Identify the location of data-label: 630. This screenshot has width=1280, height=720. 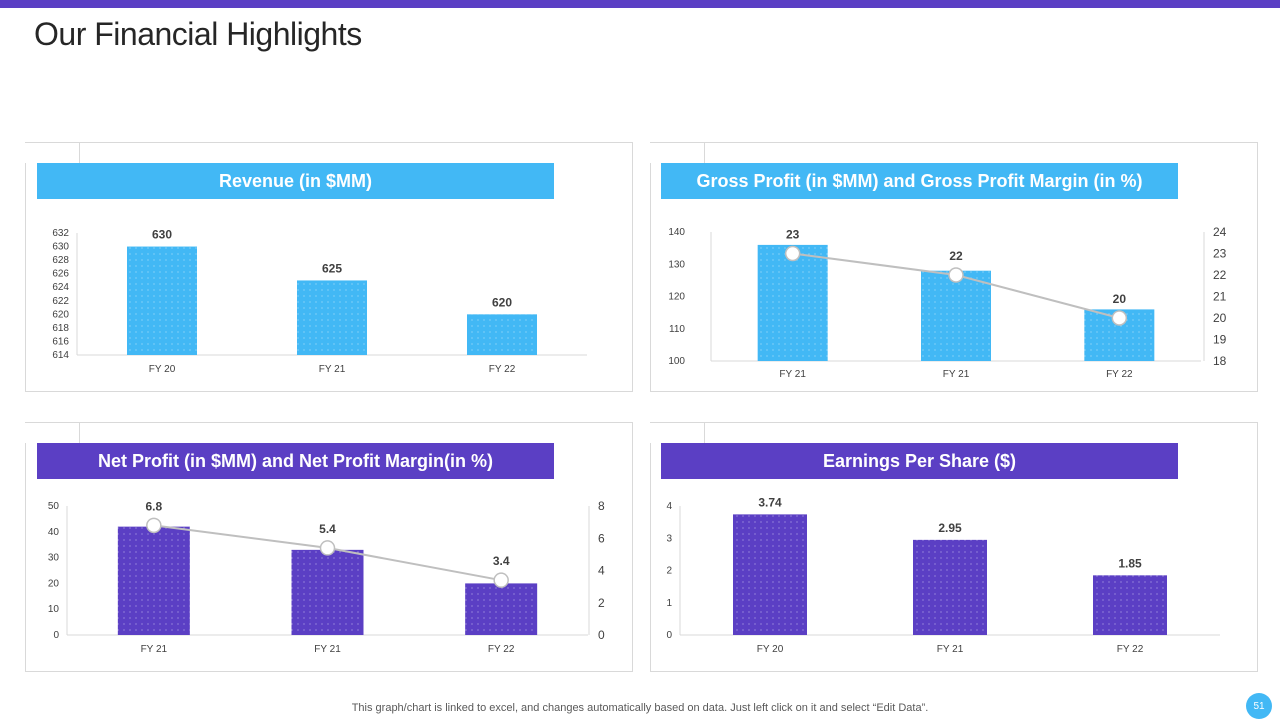
(162, 235).